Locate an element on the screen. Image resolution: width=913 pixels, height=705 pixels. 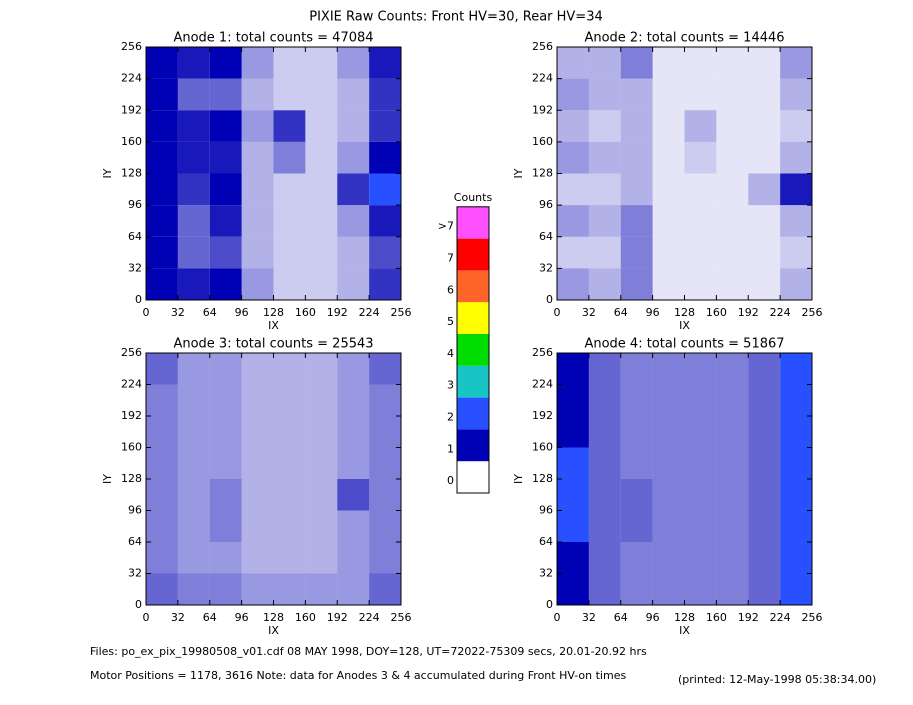
x-tick-label: 160 is located at coordinates (305, 312).